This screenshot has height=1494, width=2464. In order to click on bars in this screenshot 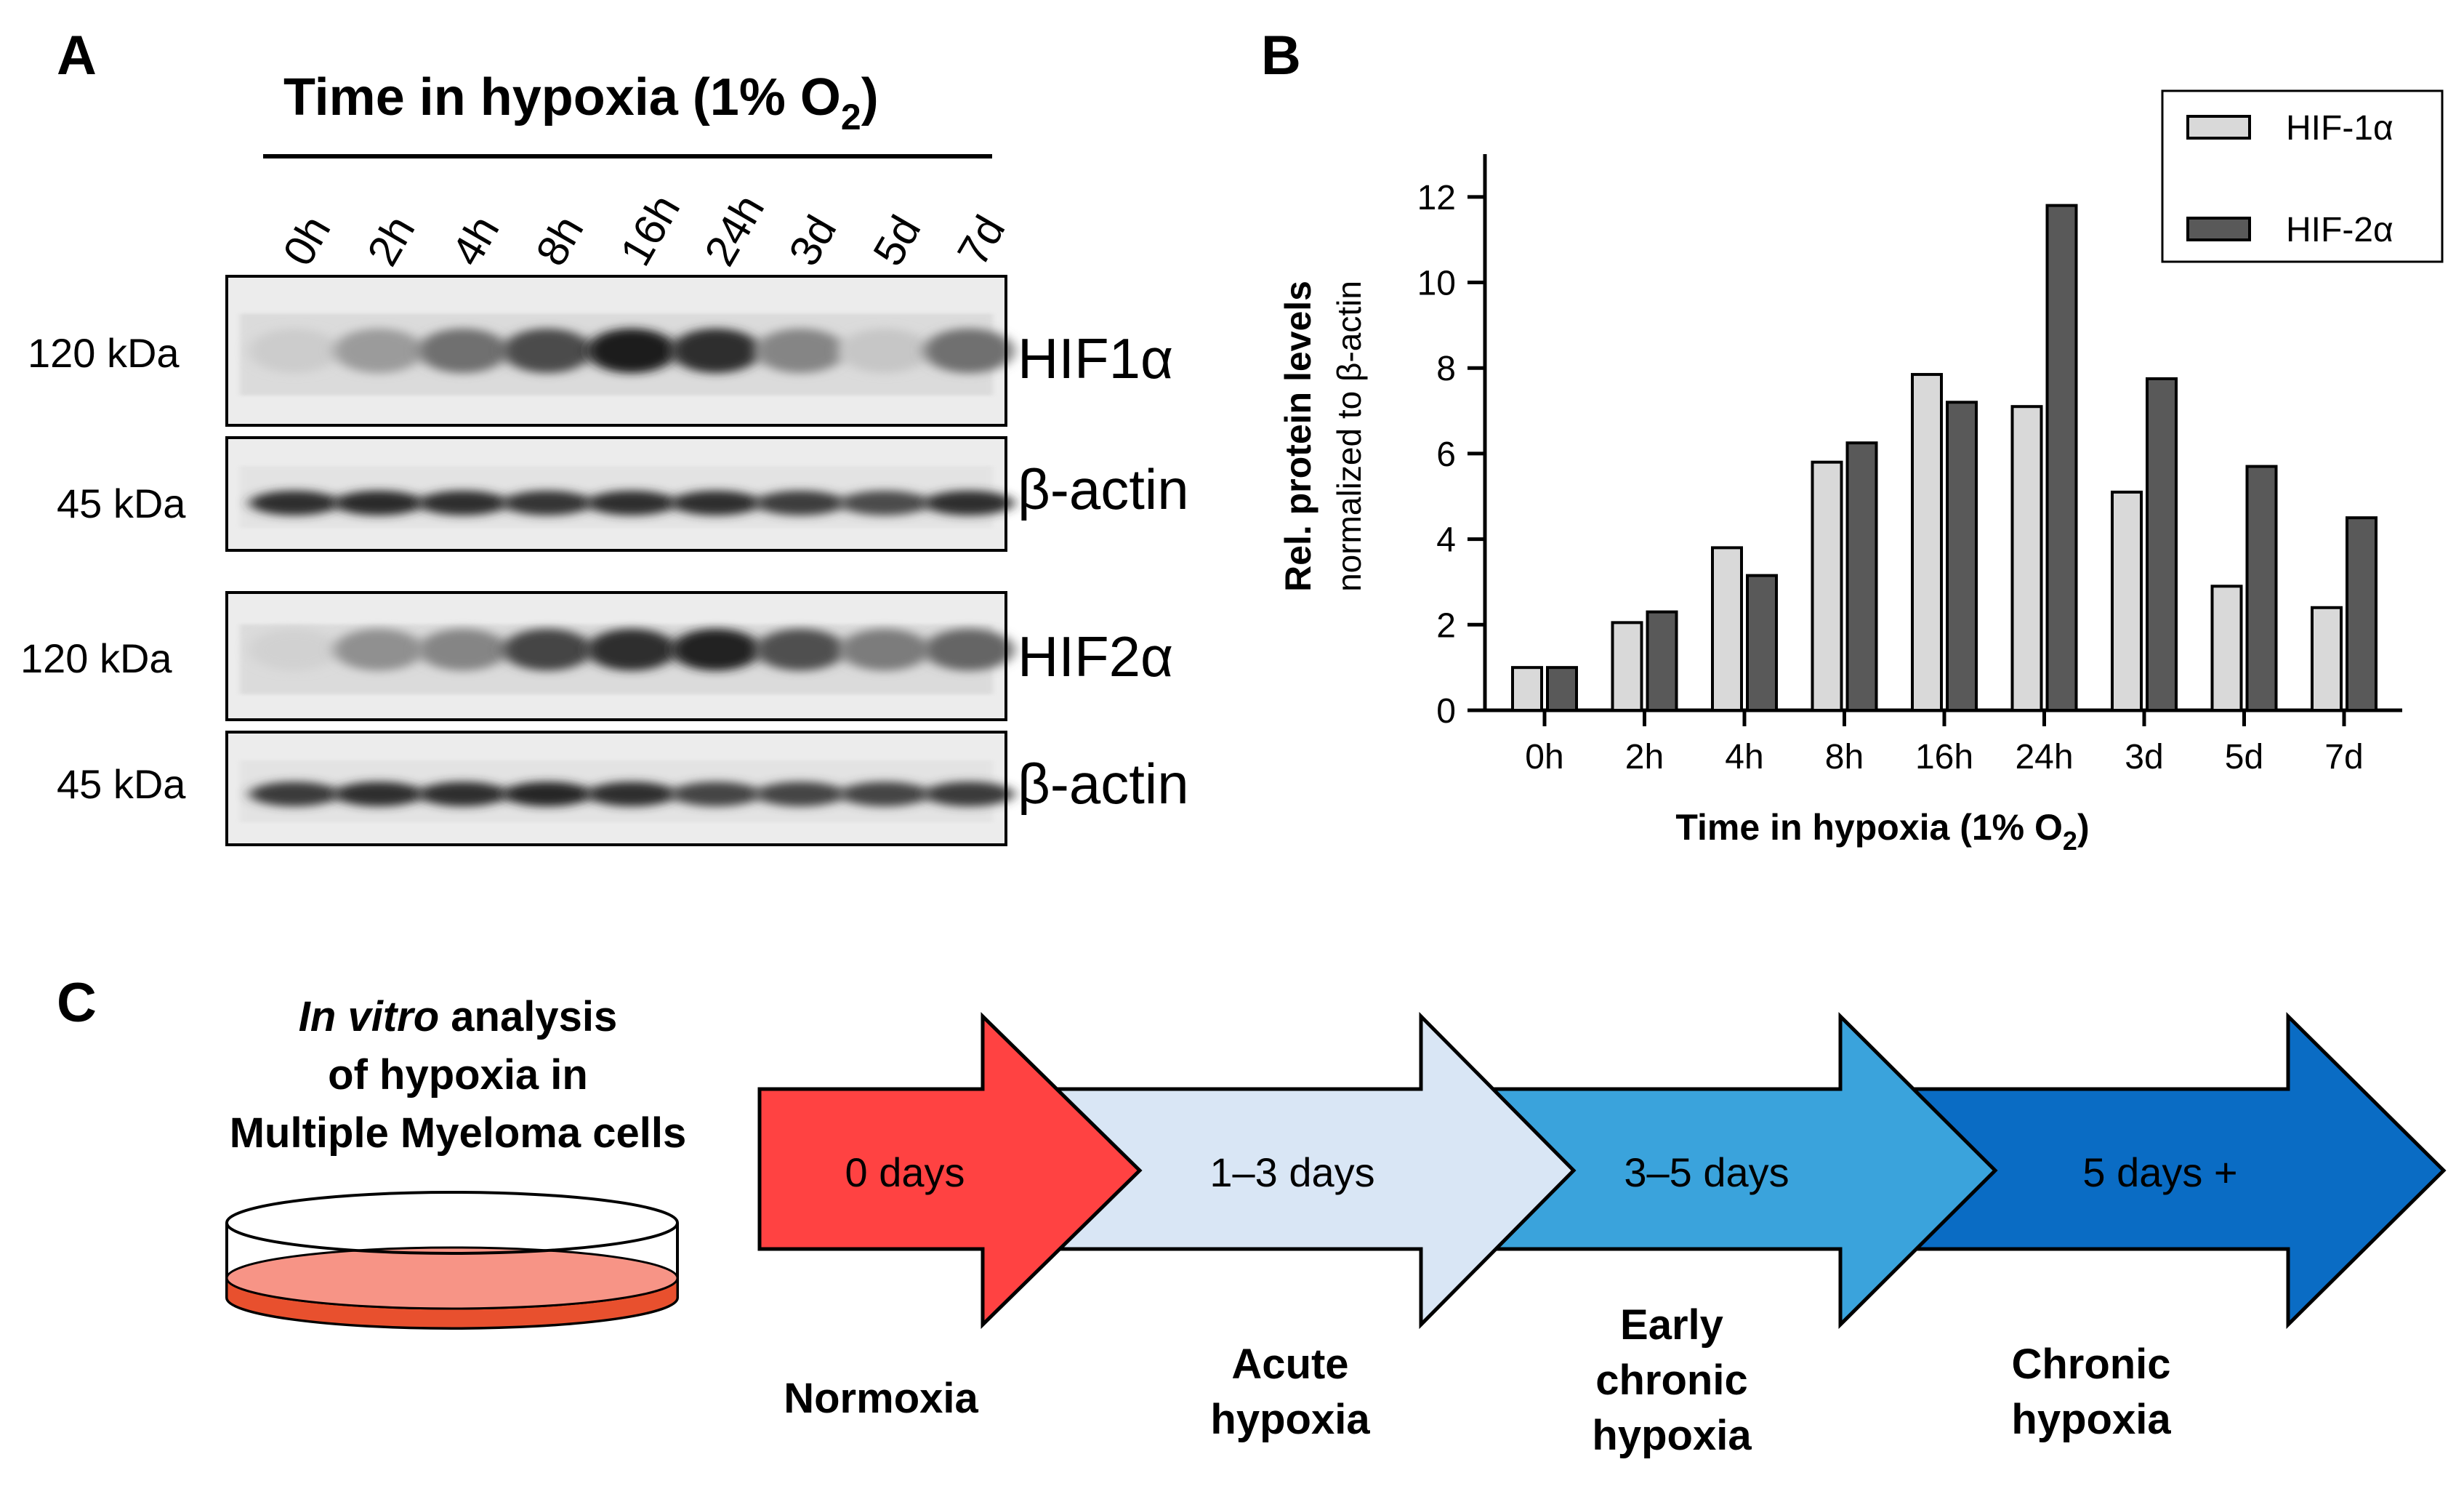, I will do `click(1944, 458)`.